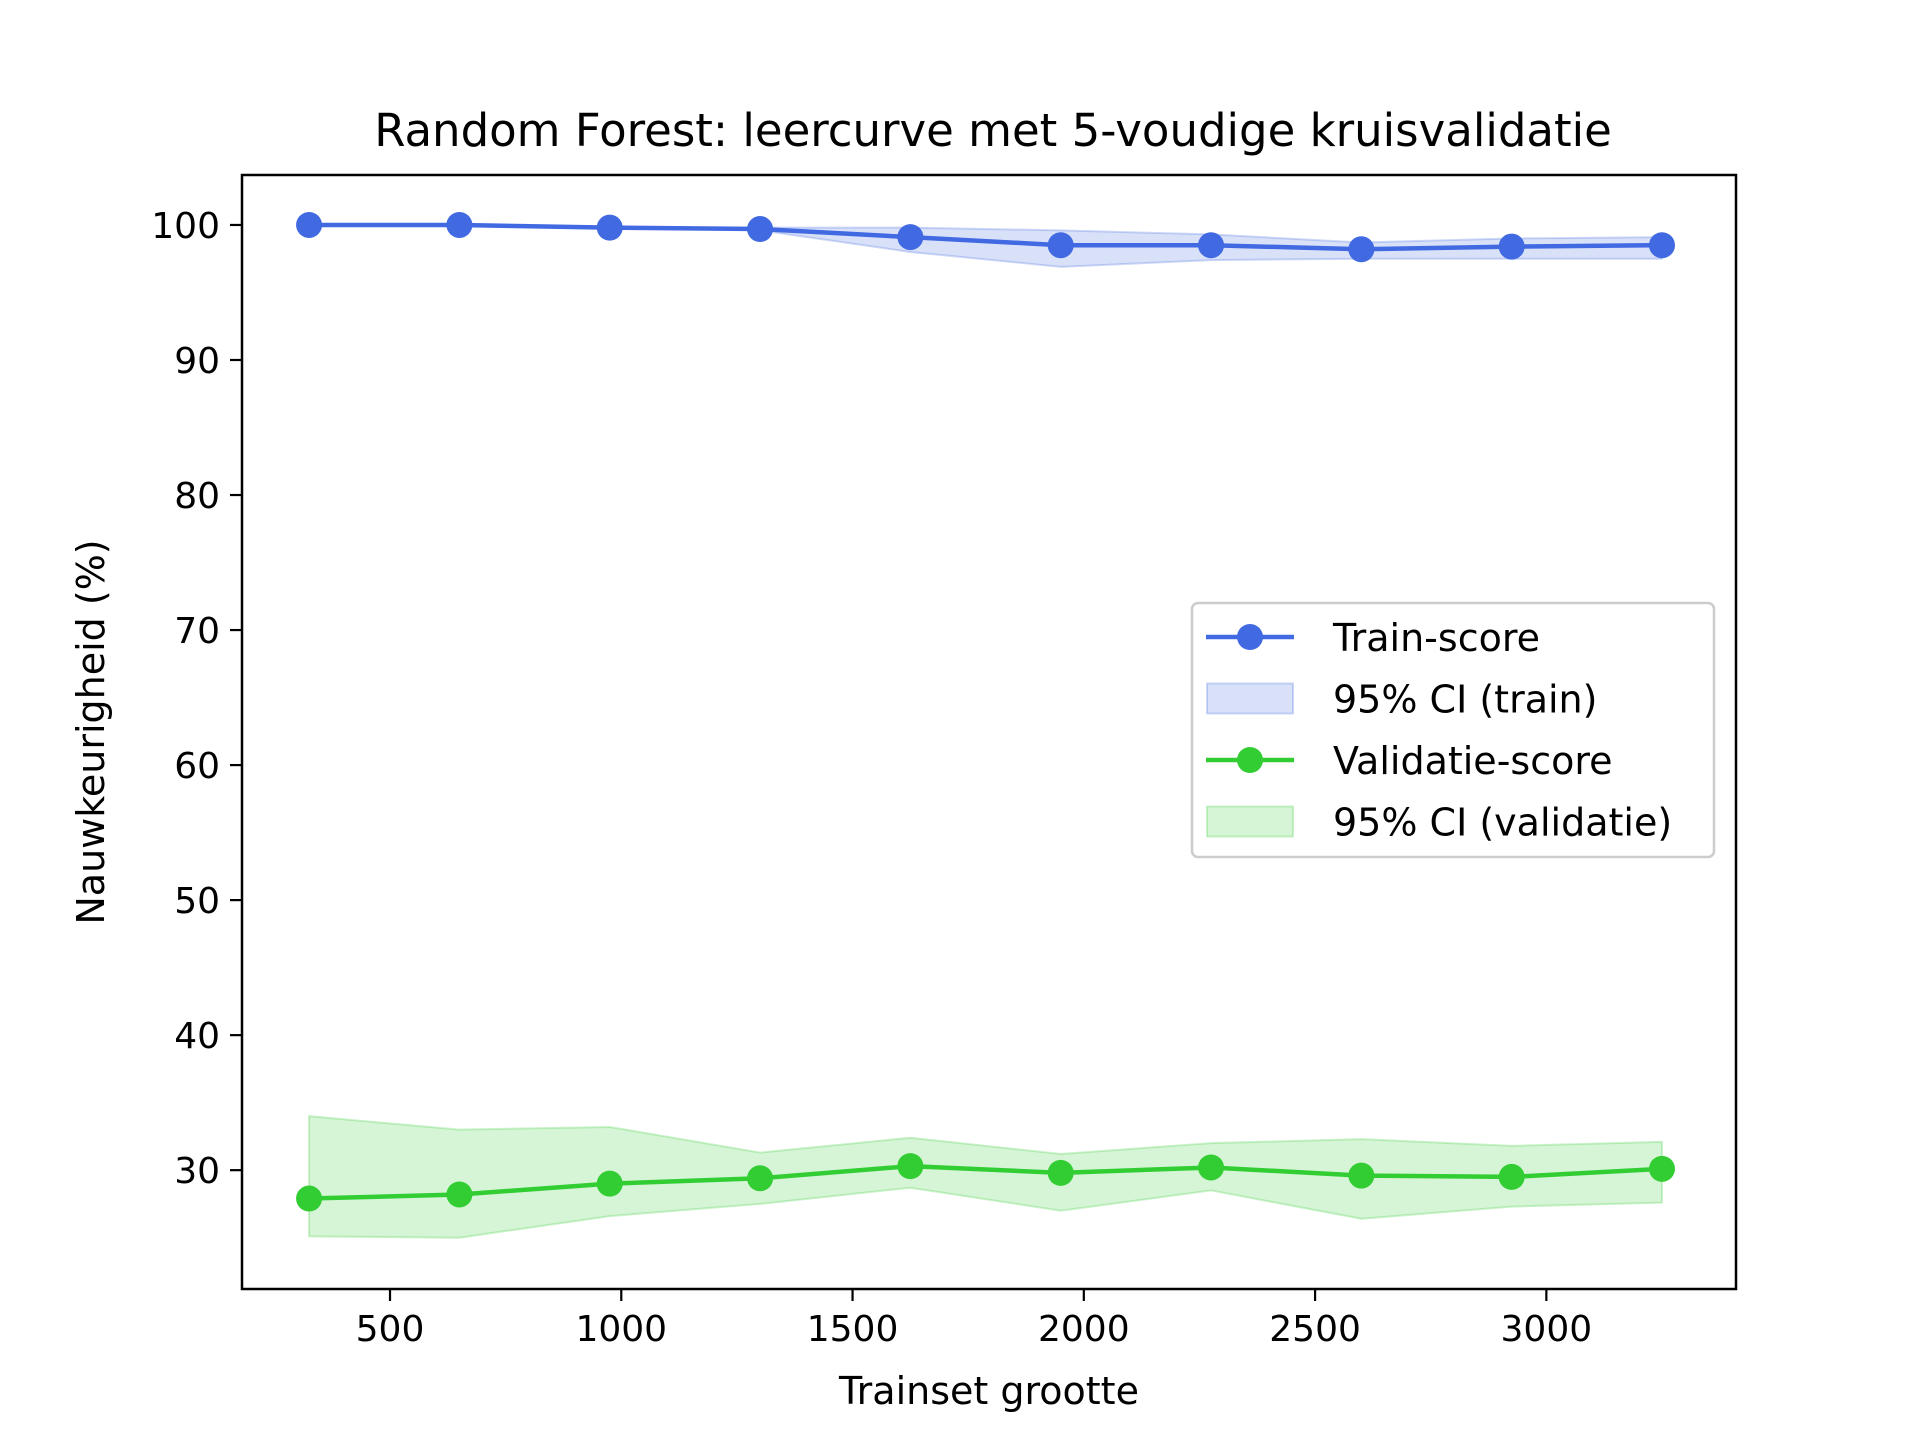  Describe the element at coordinates (1502, 823) in the screenshot. I see `95-ci-validatie-legend-label: 95% CI (validatie)` at that location.